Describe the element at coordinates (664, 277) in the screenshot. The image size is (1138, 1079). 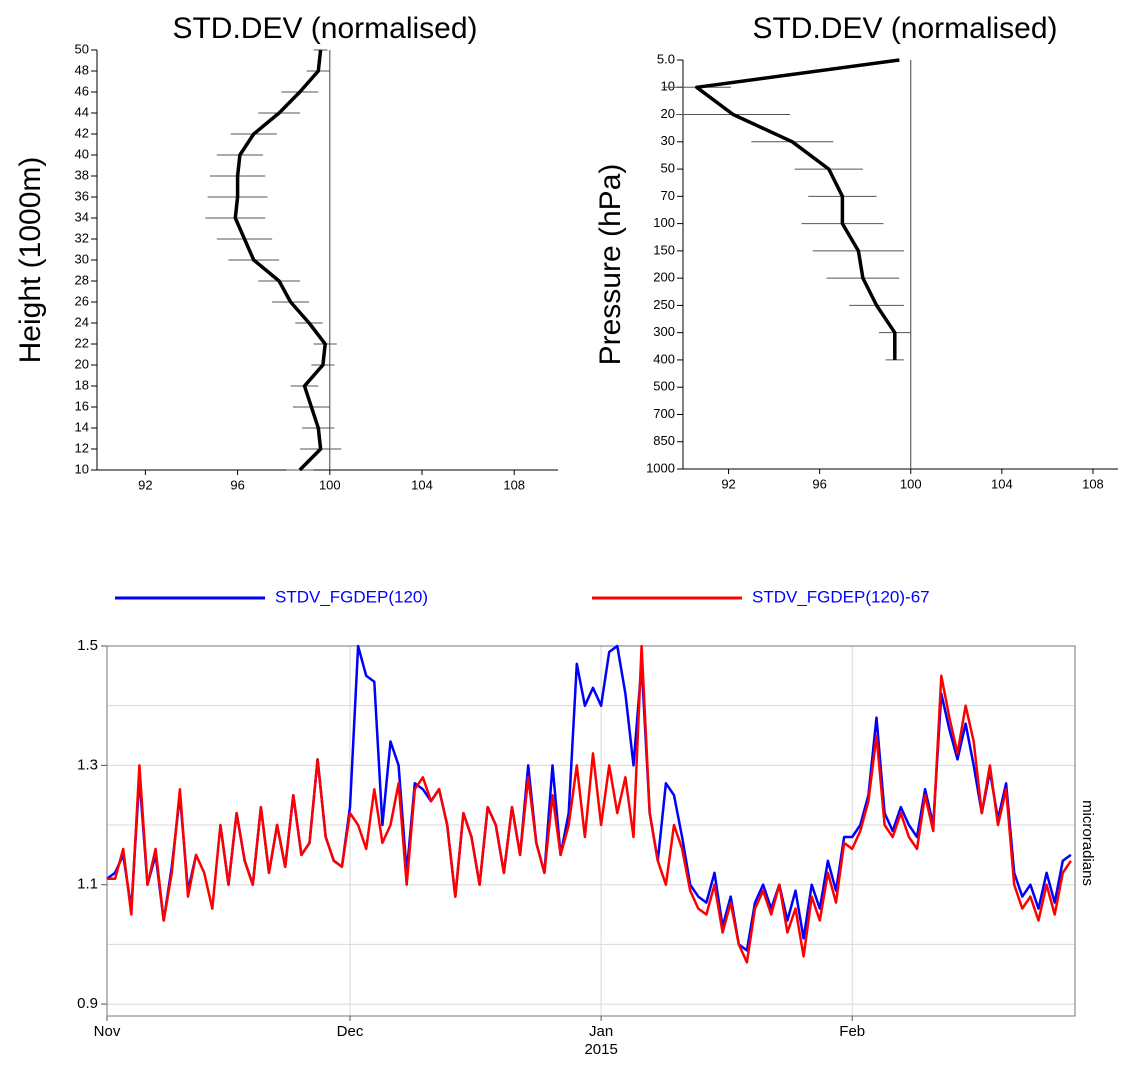
I see `y-tick-label: 200` at that location.